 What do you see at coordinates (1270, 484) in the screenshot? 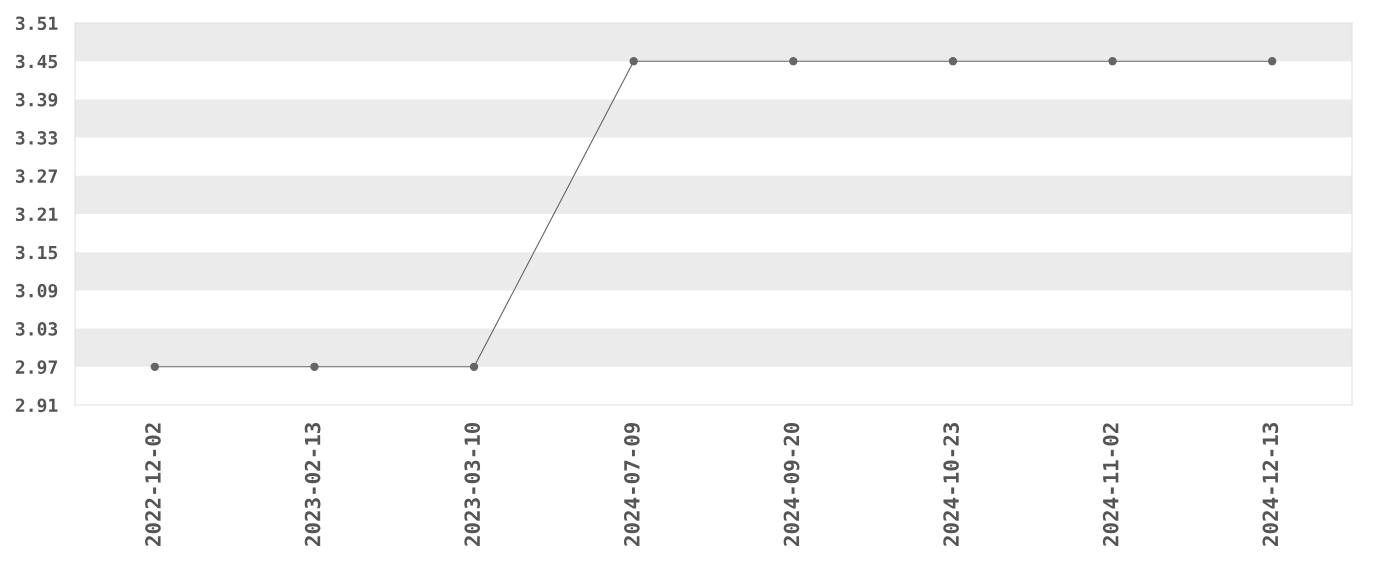
I see `x-tick-label: 2024-12-13` at bounding box center [1270, 484].